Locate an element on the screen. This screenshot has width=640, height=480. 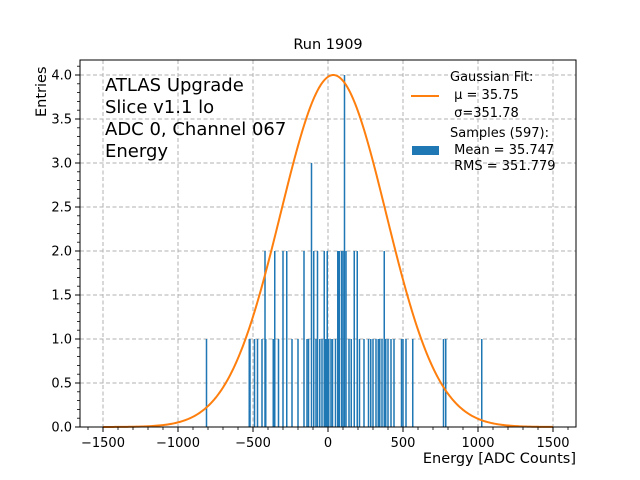
x-tick-label: −1000 is located at coordinates (178, 443).